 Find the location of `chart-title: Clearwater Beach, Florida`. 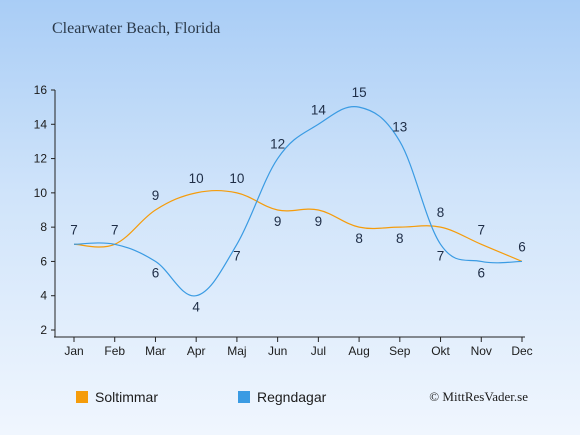

chart-title: Clearwater Beach, Florida is located at coordinates (136, 28).